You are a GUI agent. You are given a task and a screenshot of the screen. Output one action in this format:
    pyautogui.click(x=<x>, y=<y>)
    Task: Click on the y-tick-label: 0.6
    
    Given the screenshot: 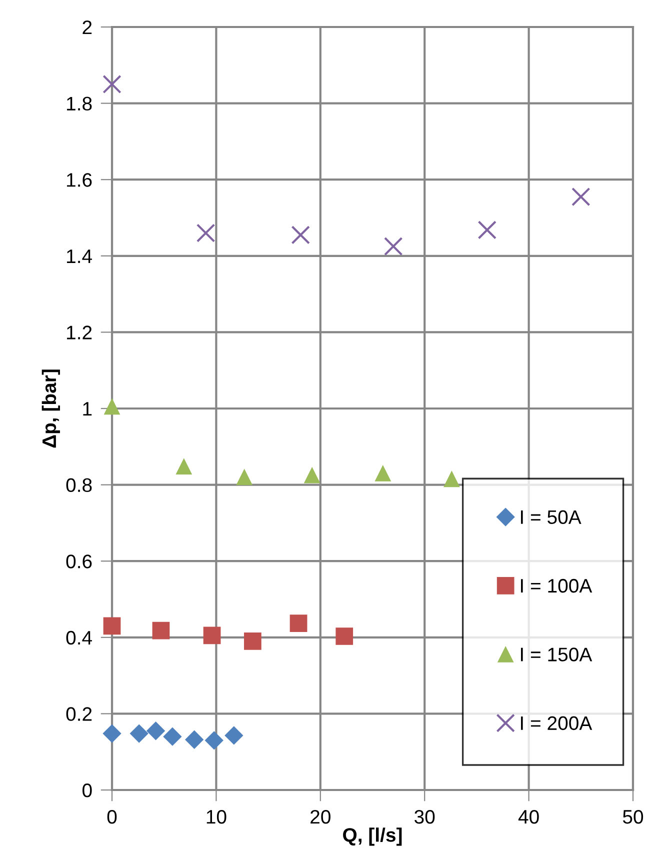 What is the action you would take?
    pyautogui.click(x=79, y=561)
    